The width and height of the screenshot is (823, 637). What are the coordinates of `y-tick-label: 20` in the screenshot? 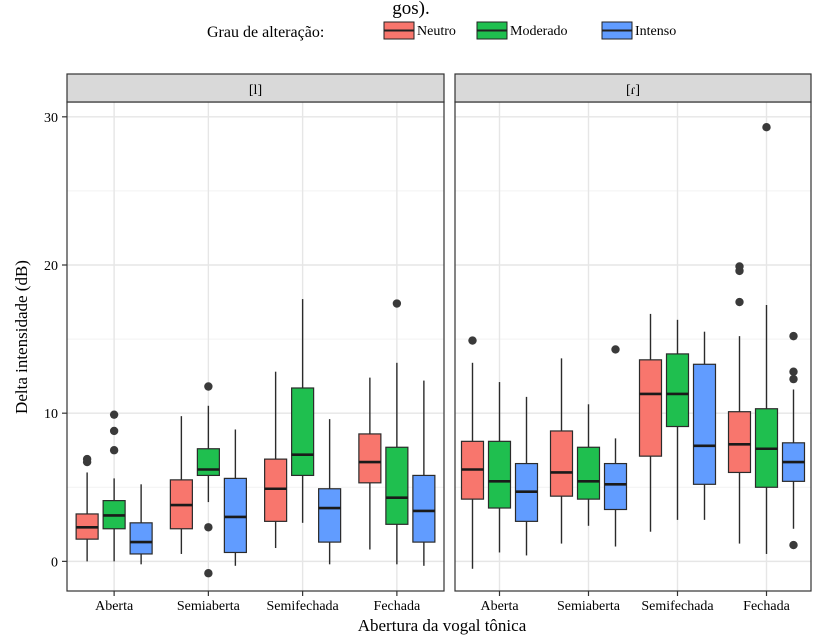 It's located at (51, 266).